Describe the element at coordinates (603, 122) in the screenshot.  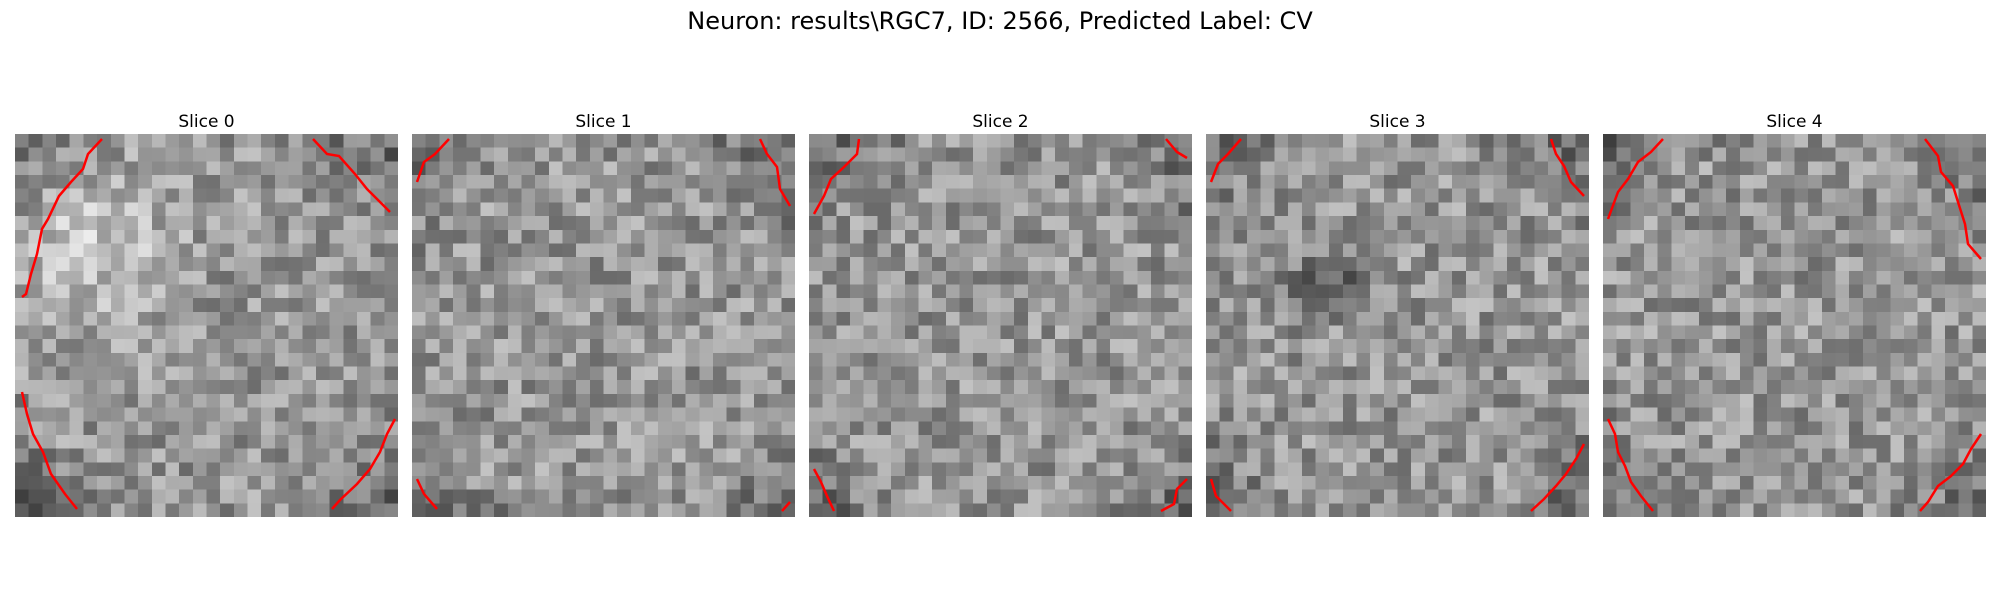
I see `slice-title-1: Slice 1` at that location.